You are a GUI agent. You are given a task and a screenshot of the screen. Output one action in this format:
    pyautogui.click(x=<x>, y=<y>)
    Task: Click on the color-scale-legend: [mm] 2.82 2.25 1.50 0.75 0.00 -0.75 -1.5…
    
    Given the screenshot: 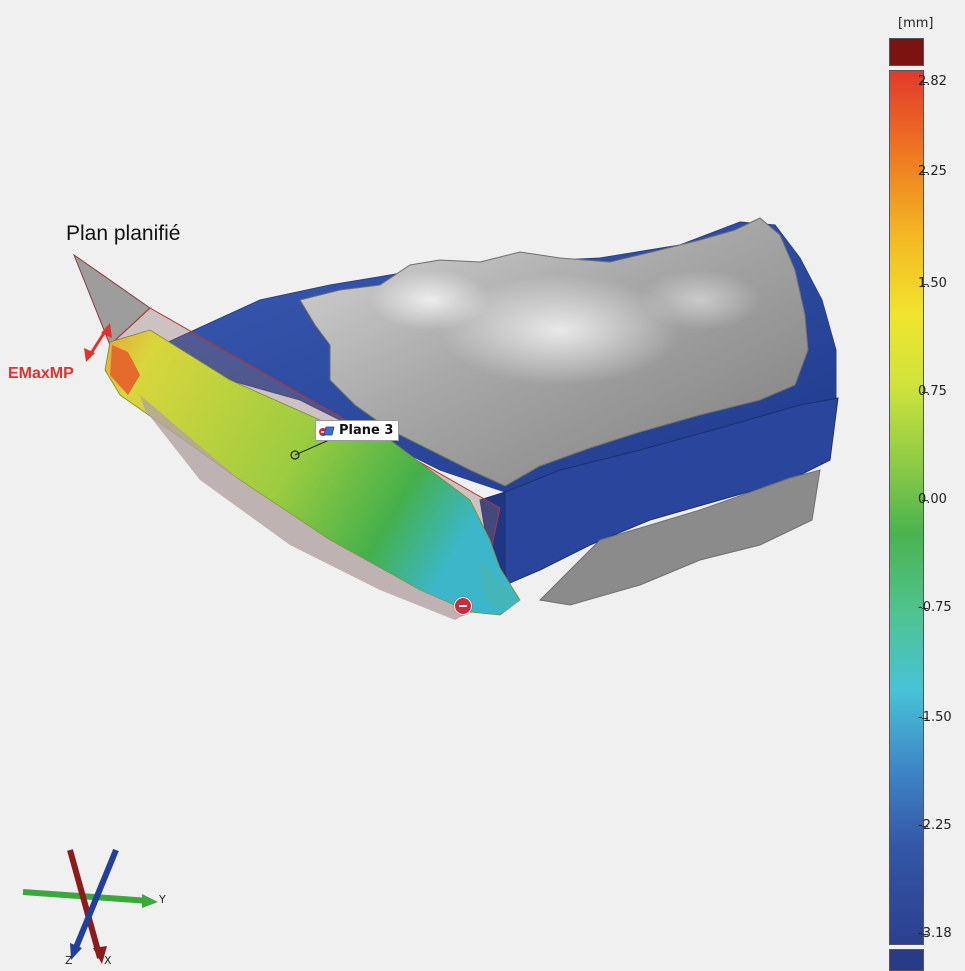 What is the action you would take?
    pyautogui.click(x=924, y=493)
    